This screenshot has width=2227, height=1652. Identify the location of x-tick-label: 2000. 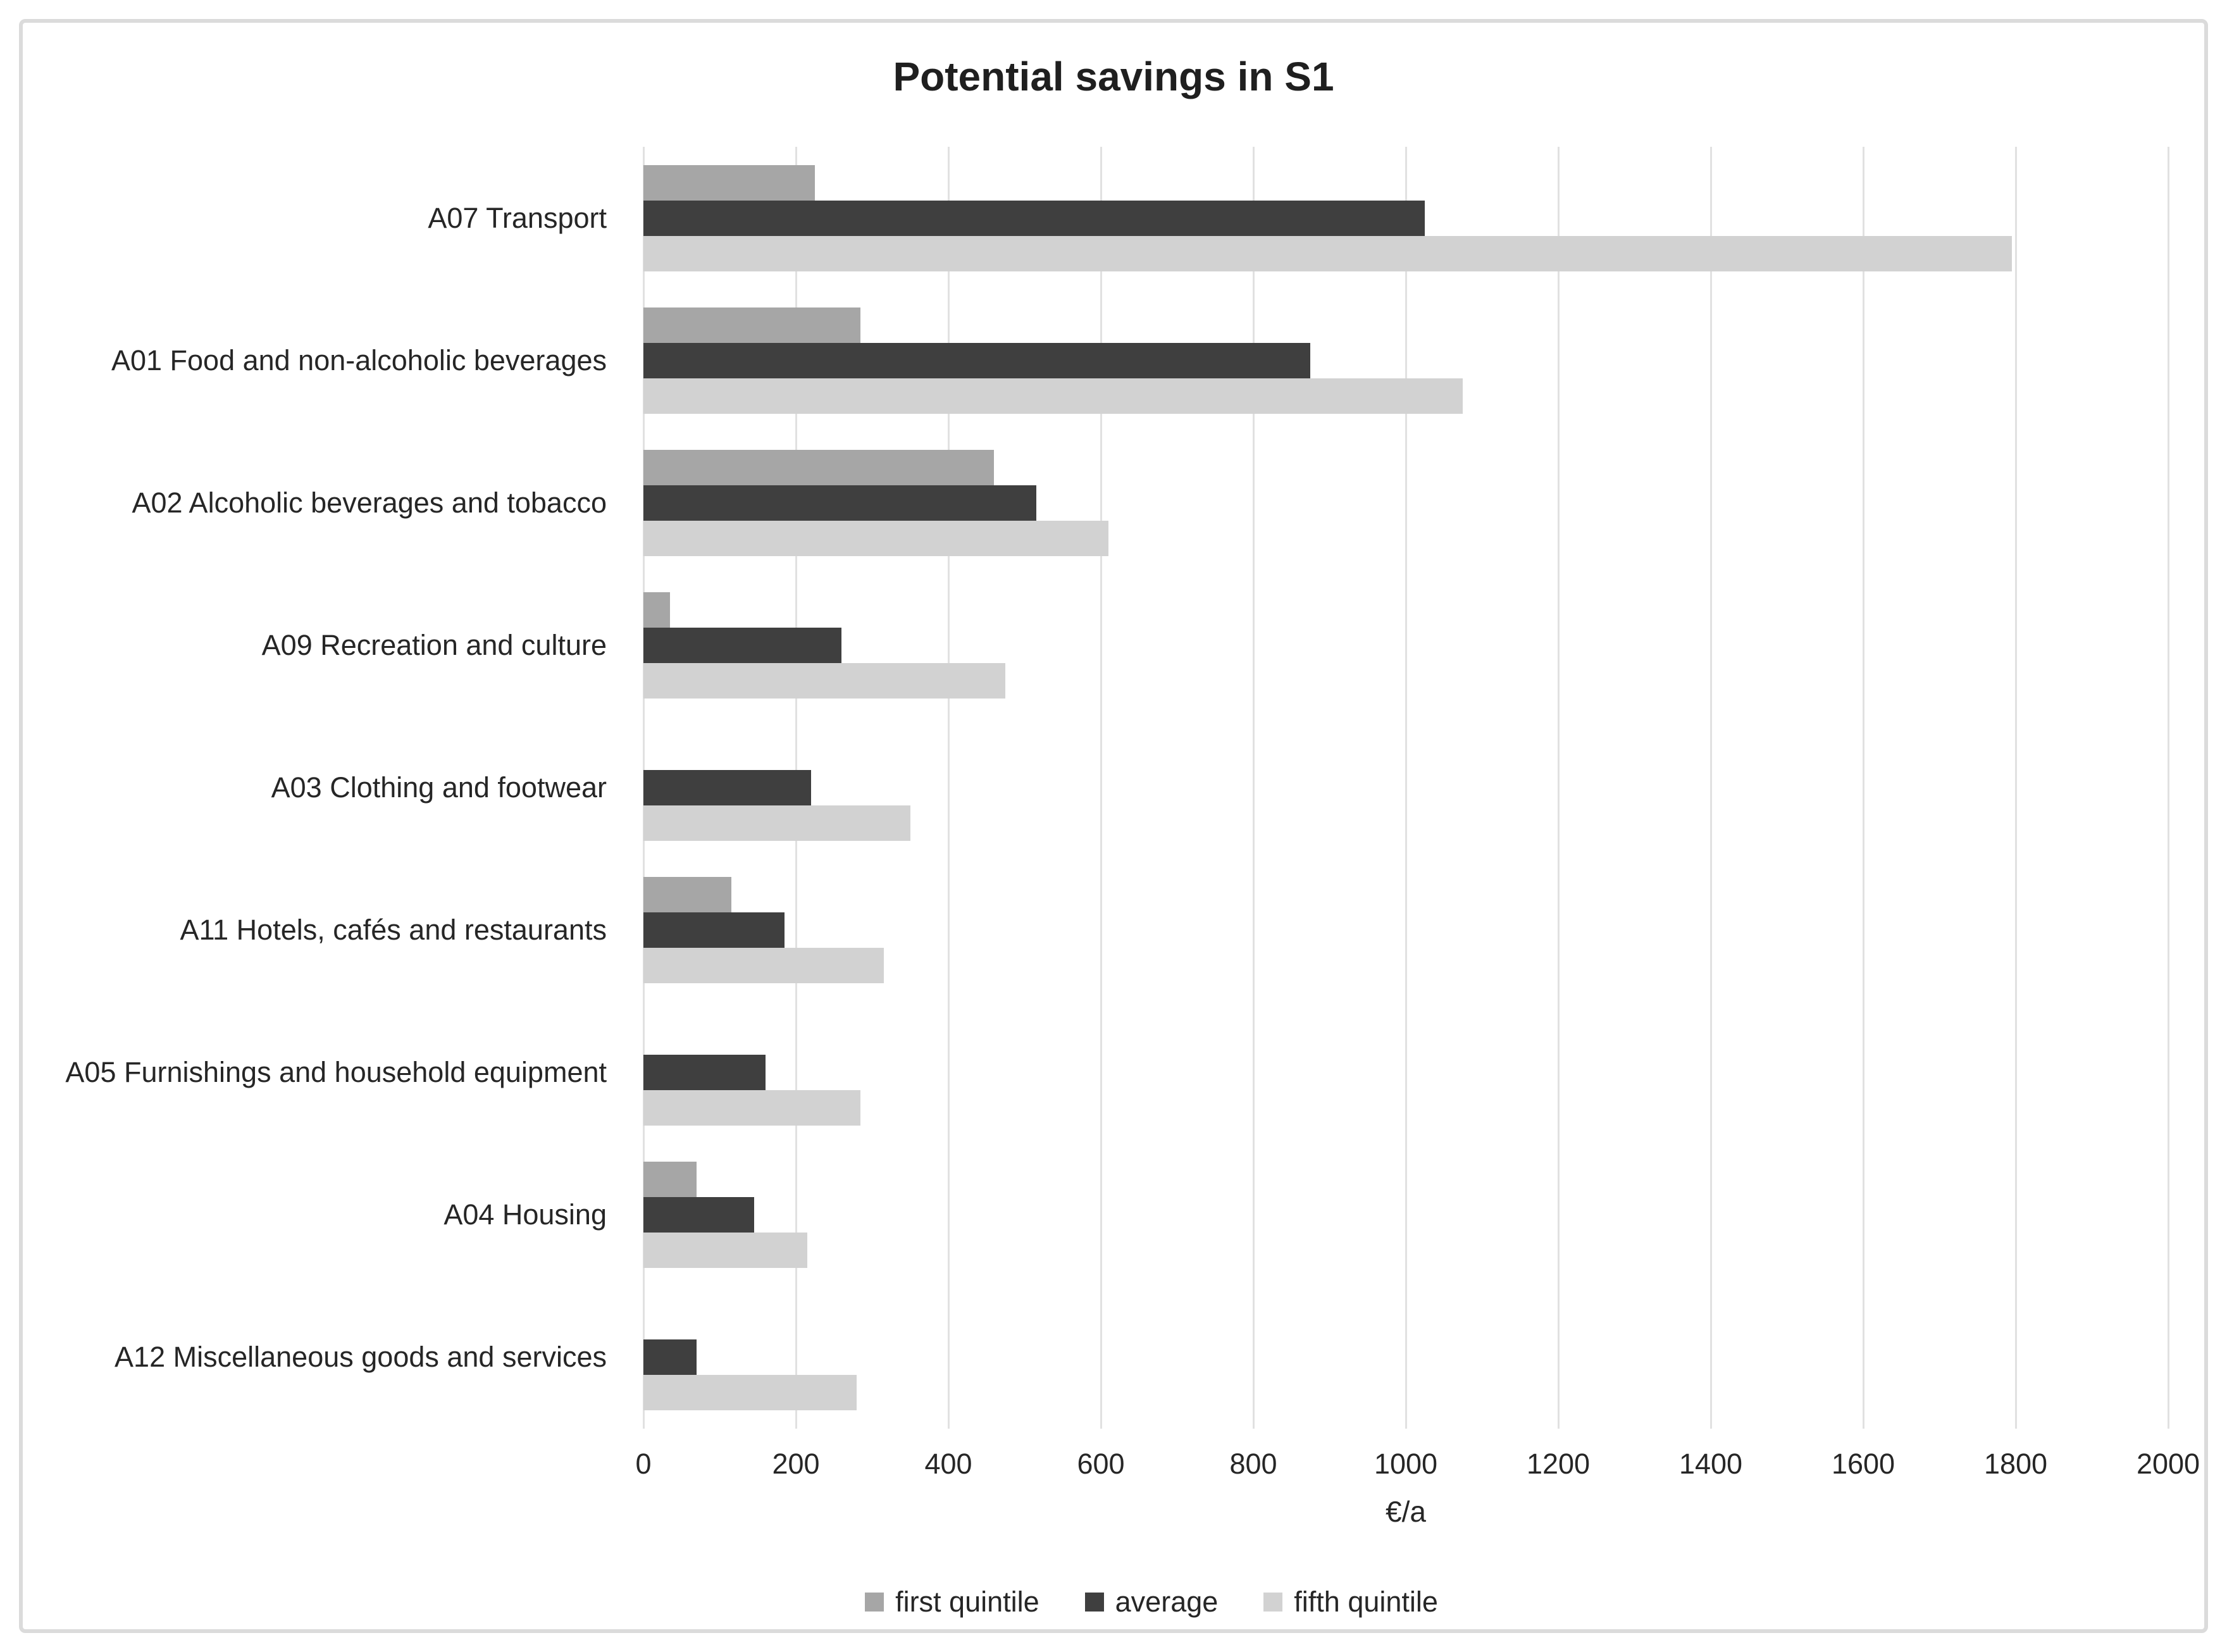
(2168, 1464).